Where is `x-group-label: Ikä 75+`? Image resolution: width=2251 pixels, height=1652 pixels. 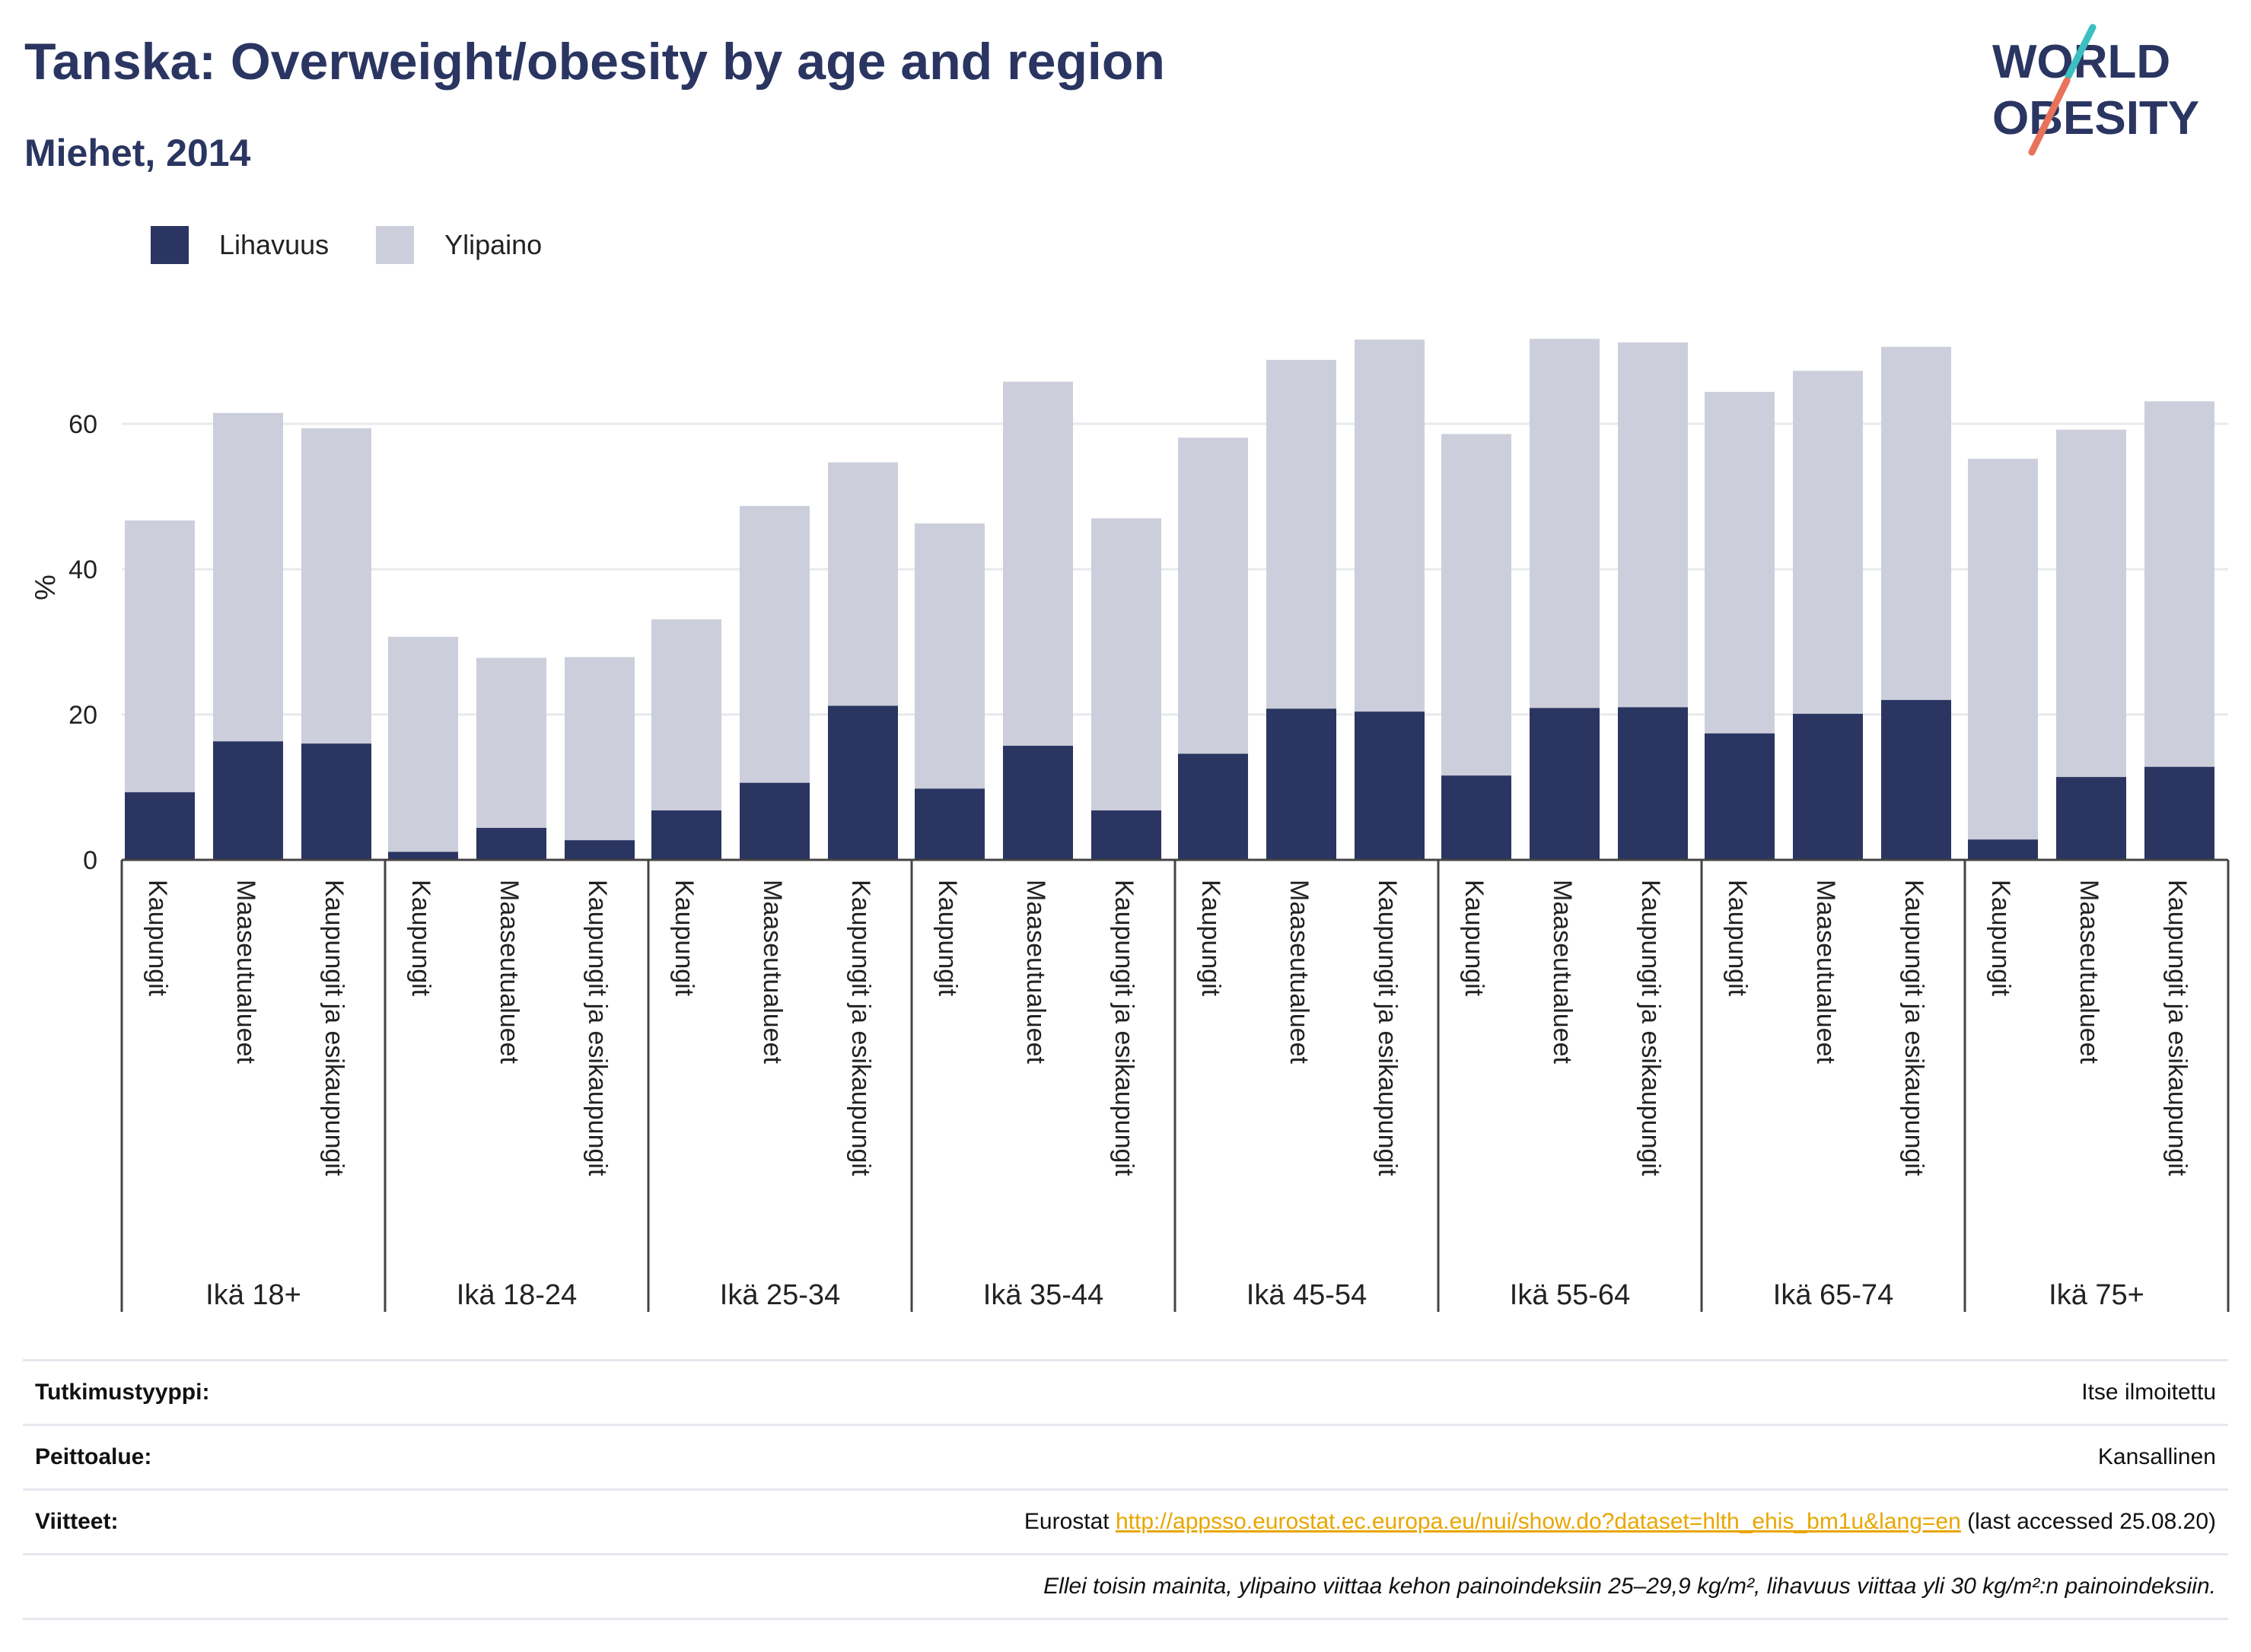
x-group-label: Ikä 75+ is located at coordinates (2096, 1295).